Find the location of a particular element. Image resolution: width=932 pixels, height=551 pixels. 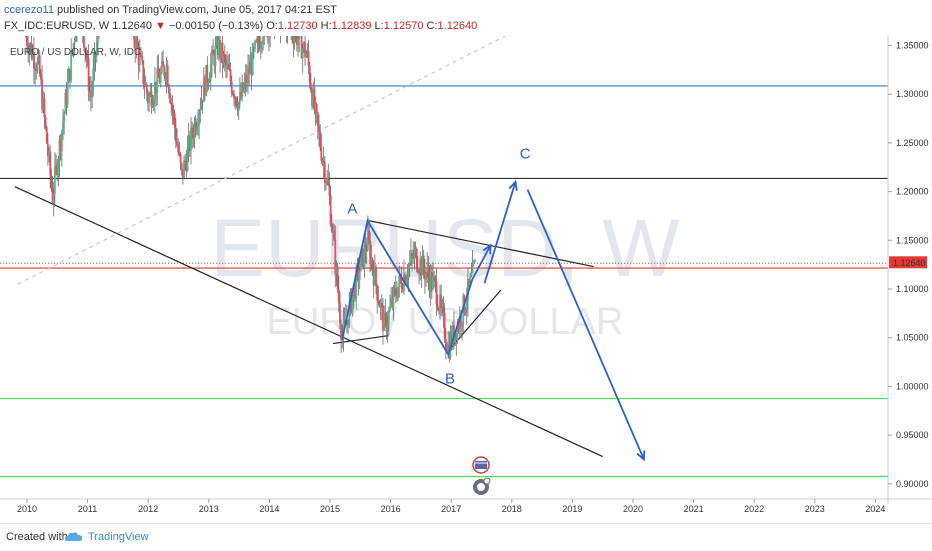

symbol-label: FX_IDC:EURUSD, W is located at coordinates (57, 26).